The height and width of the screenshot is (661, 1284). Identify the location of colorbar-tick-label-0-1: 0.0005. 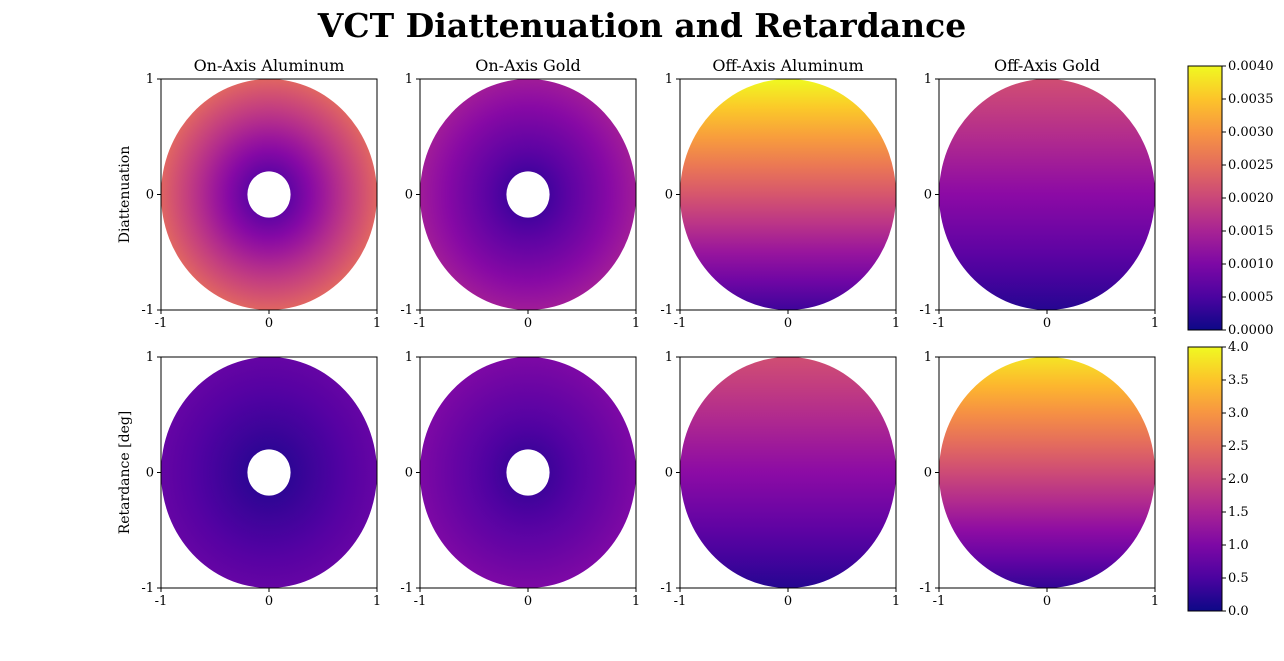
(1251, 297).